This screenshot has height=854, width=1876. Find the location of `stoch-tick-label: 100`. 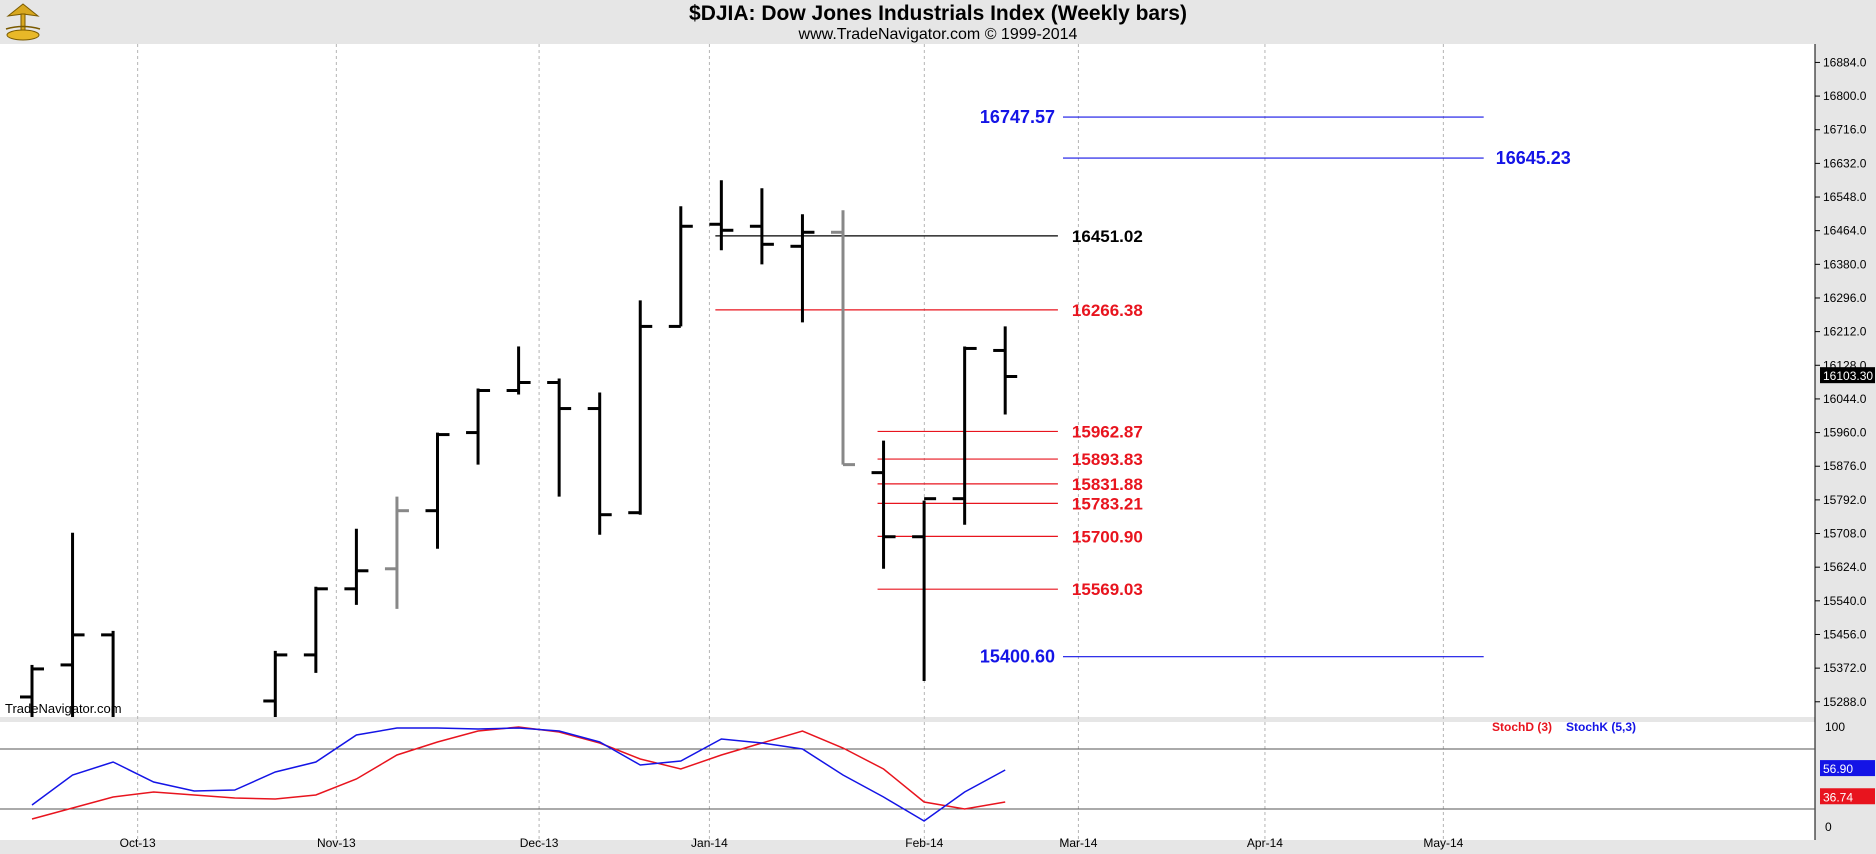

stoch-tick-label: 100 is located at coordinates (1835, 727).